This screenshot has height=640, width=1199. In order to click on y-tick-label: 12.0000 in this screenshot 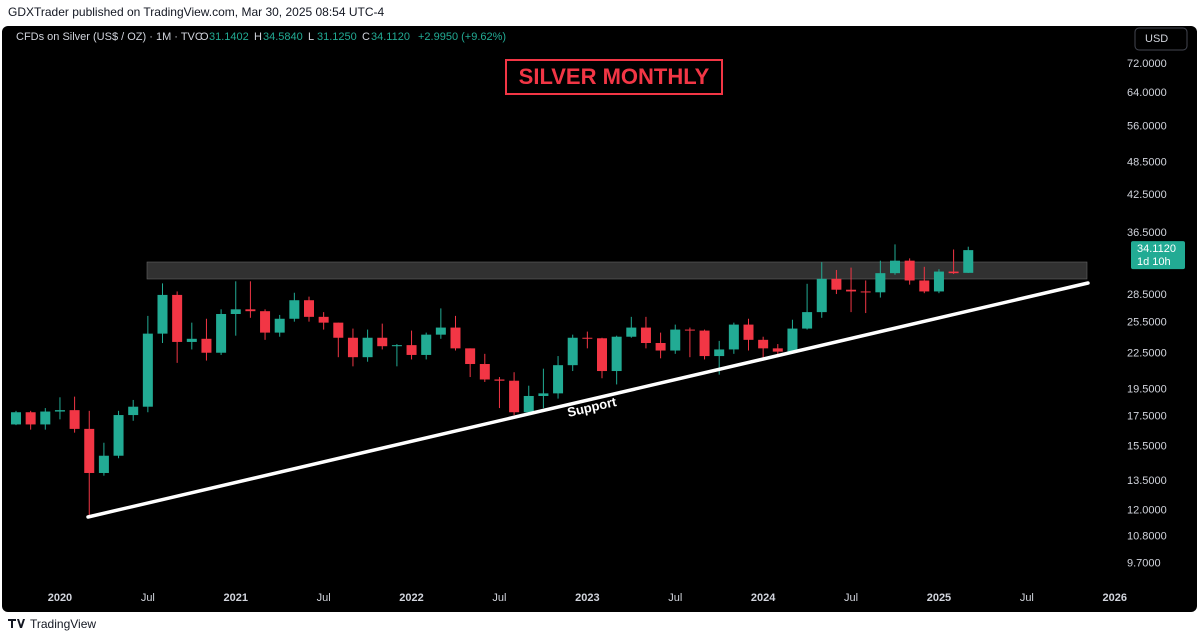, I will do `click(1147, 510)`.